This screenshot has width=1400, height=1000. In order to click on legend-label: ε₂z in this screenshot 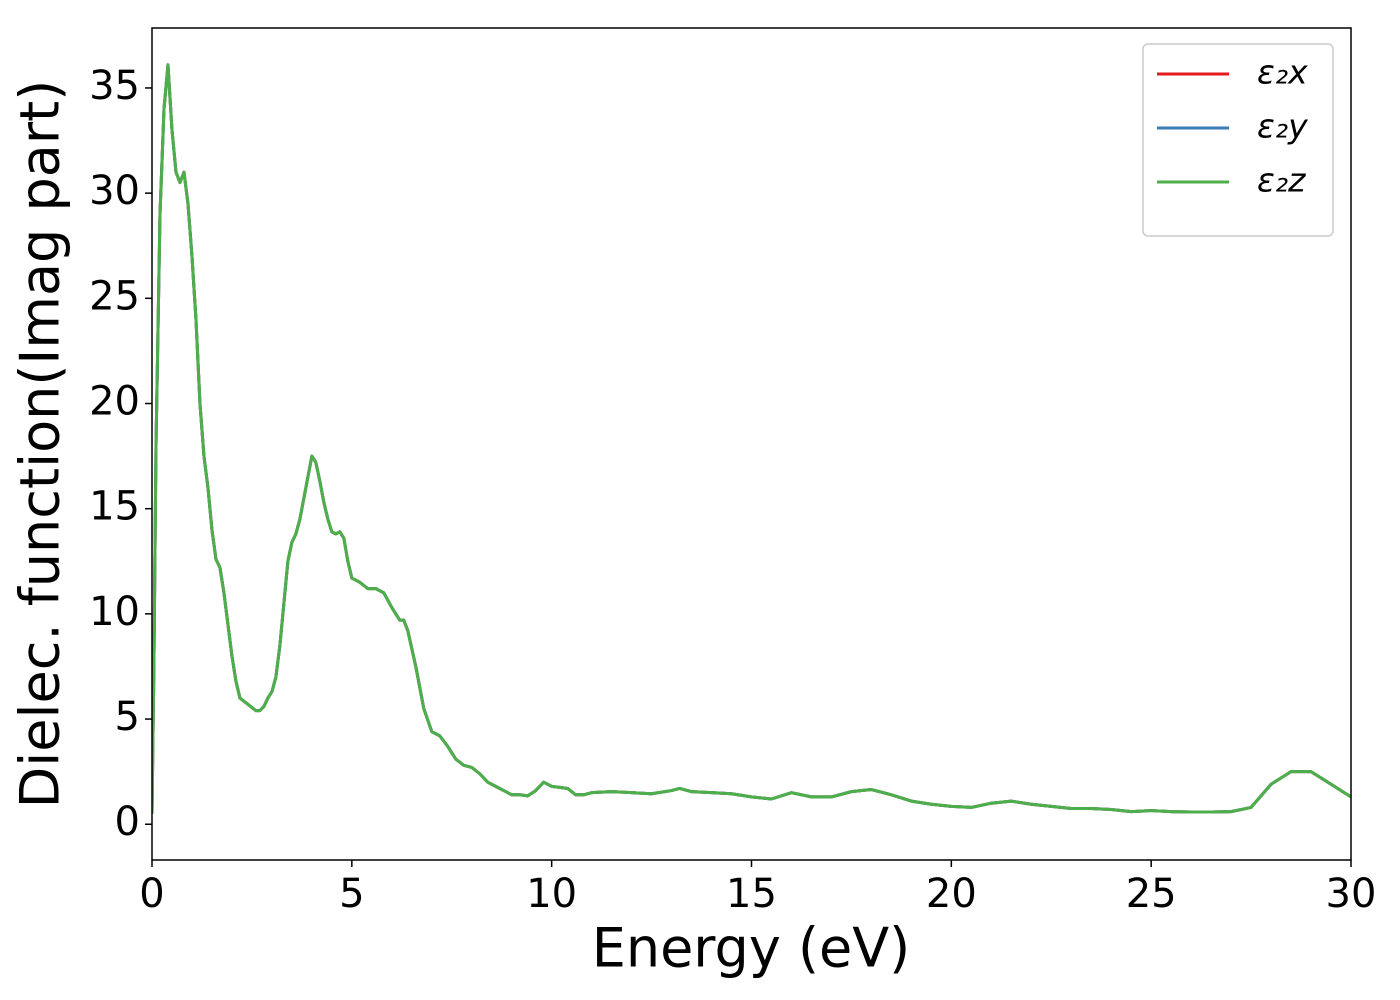, I will do `click(1281, 180)`.